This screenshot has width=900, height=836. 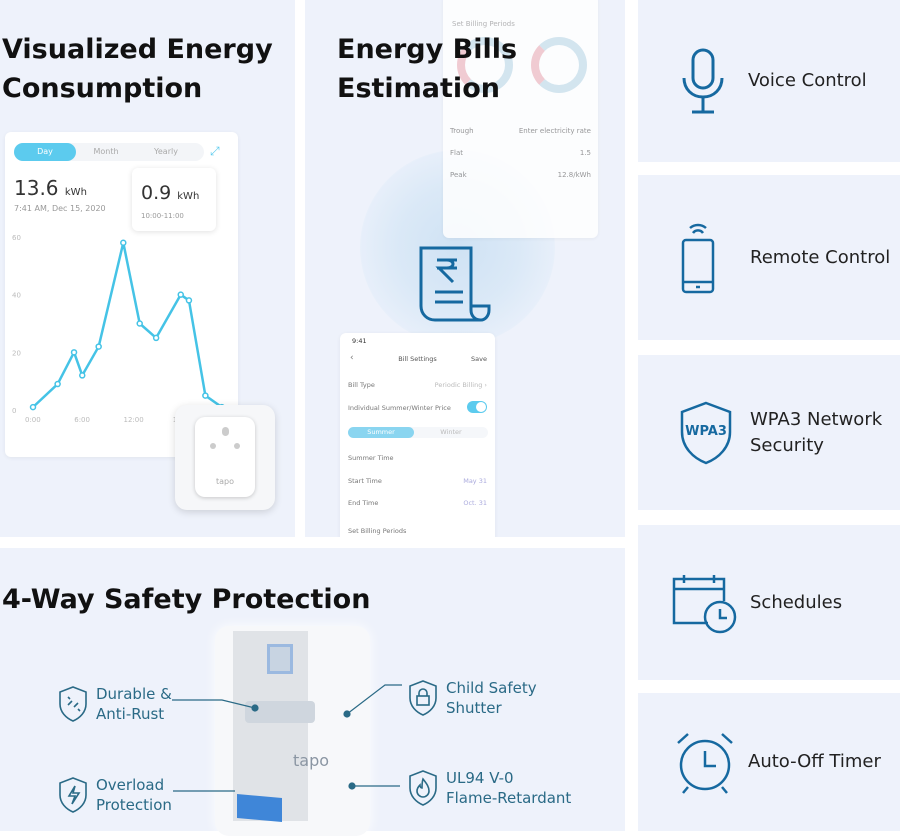 What do you see at coordinates (520, 153) in the screenshot?
I see `rate-row: Flat 1.5` at bounding box center [520, 153].